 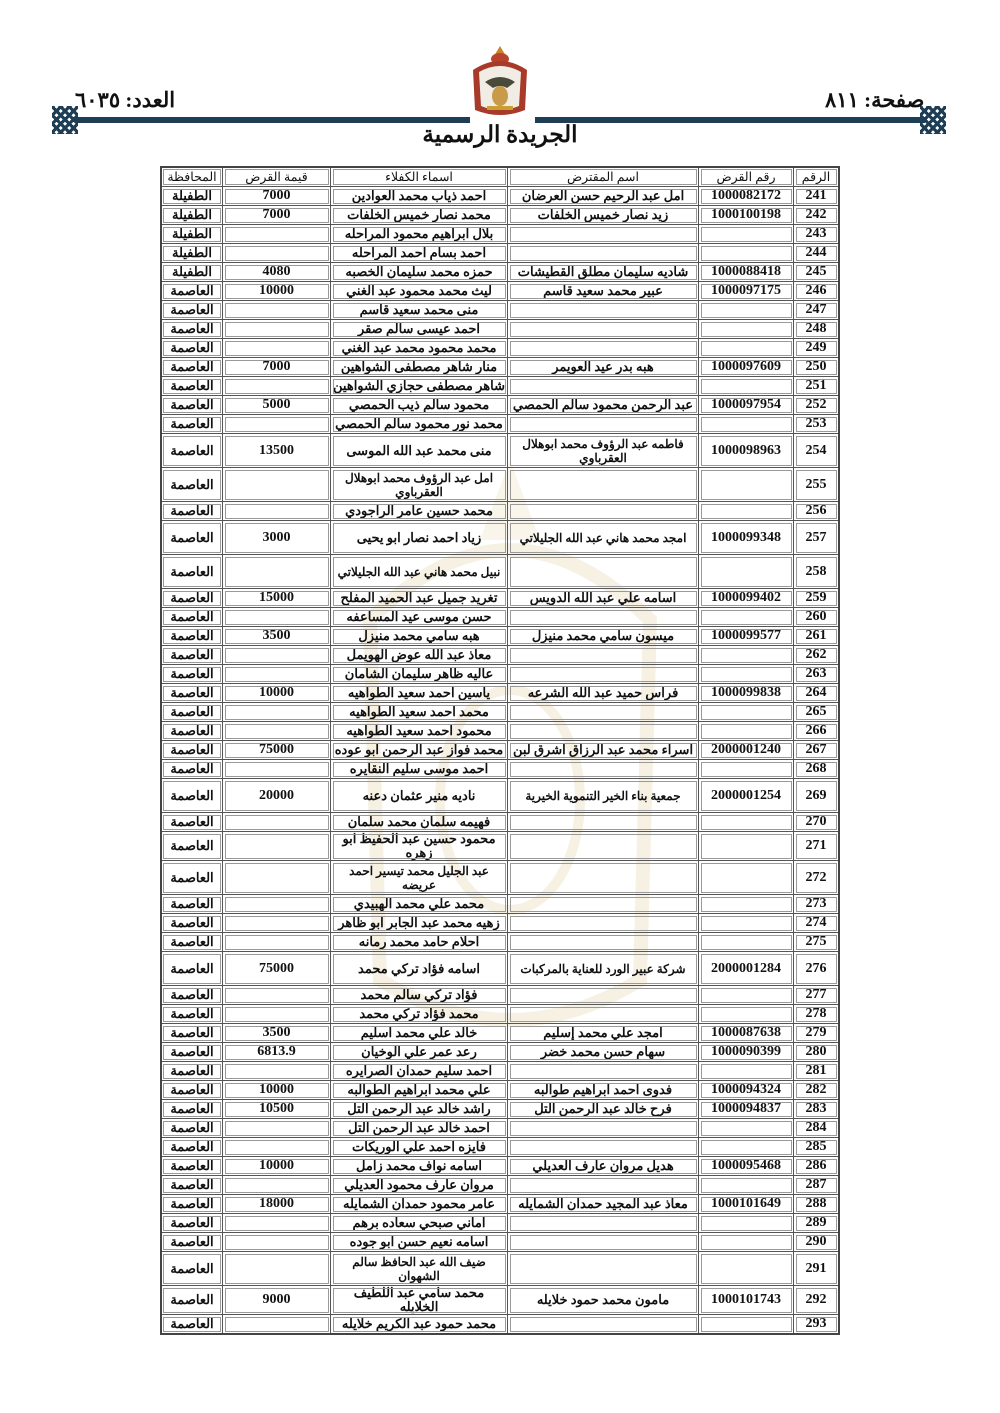 What do you see at coordinates (816, 731) in the screenshot?
I see `row-number: 266` at bounding box center [816, 731].